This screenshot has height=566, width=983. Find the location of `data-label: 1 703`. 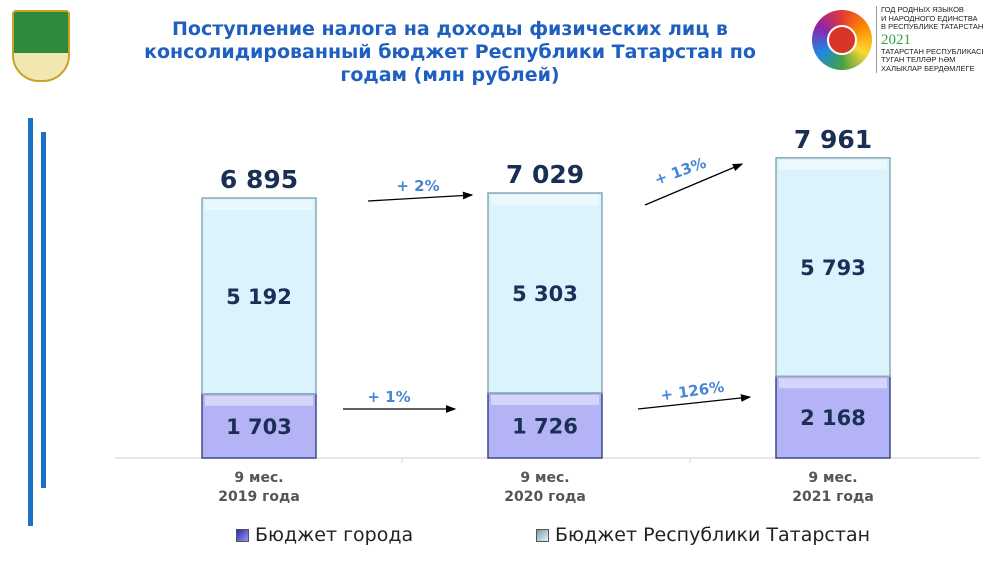

data-label: 1 703 is located at coordinates (259, 427).